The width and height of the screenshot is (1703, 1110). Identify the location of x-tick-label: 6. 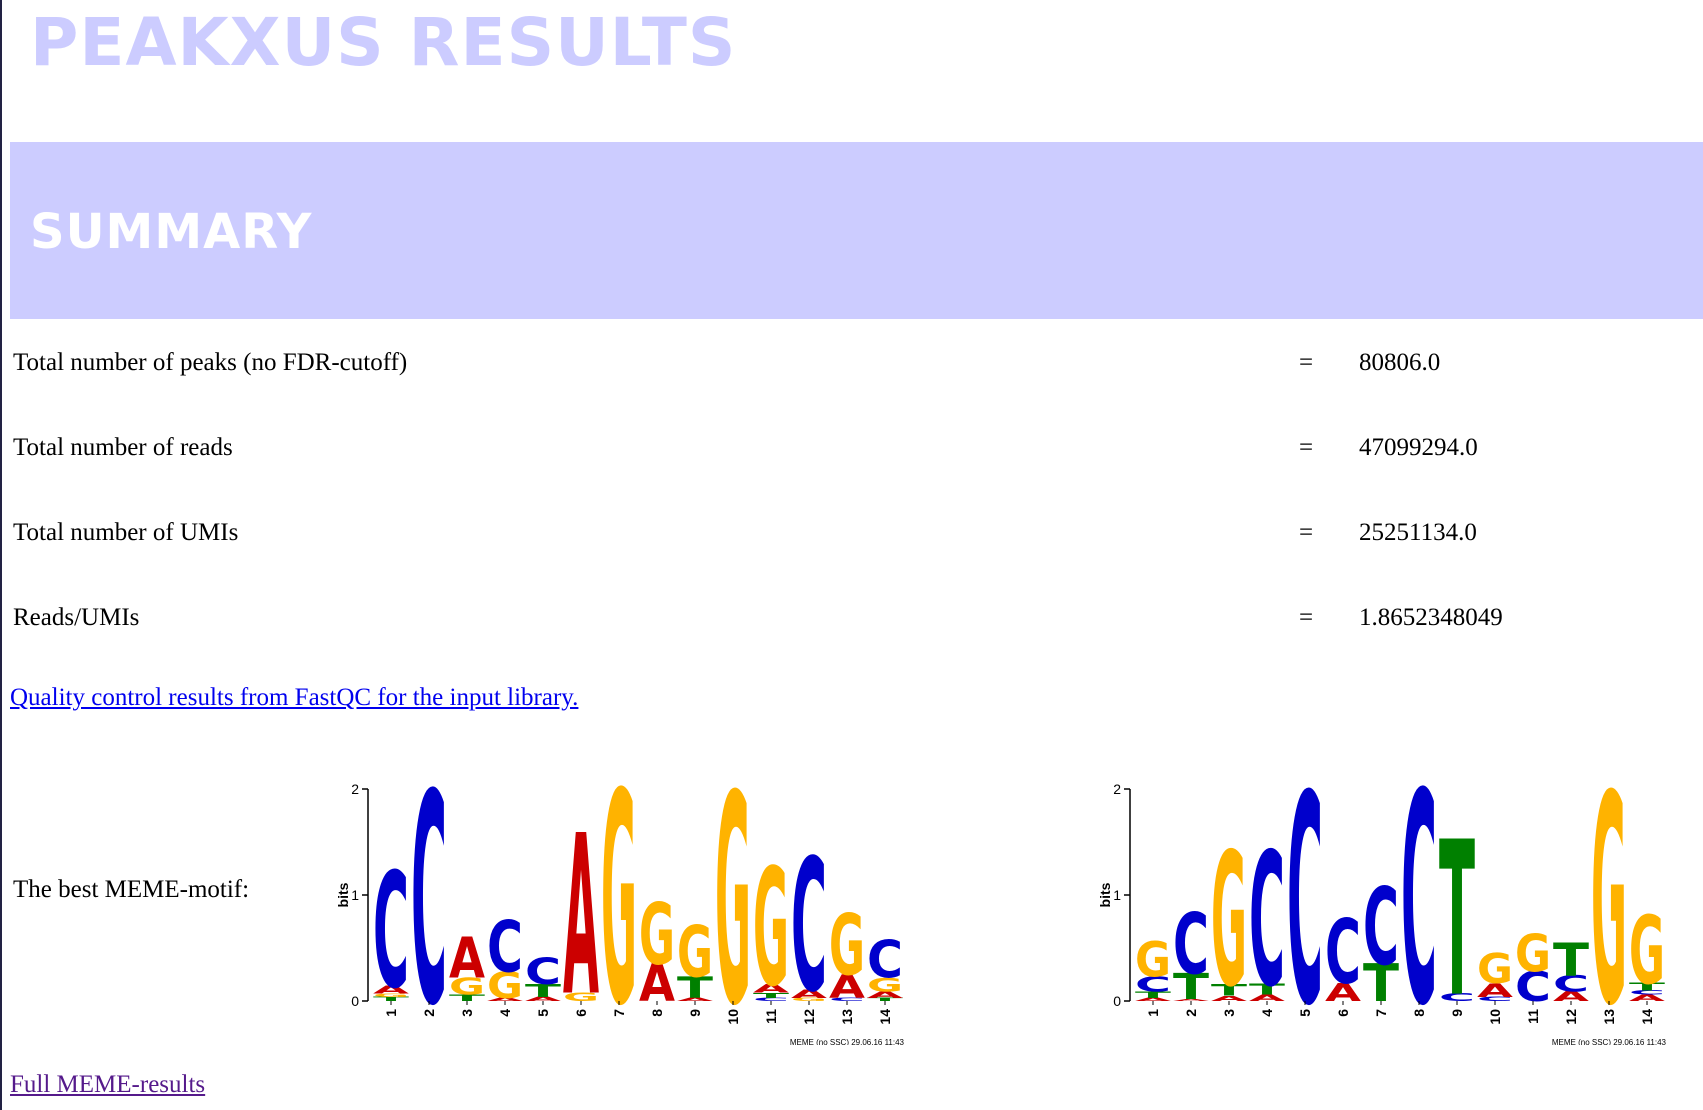
(1343, 1013).